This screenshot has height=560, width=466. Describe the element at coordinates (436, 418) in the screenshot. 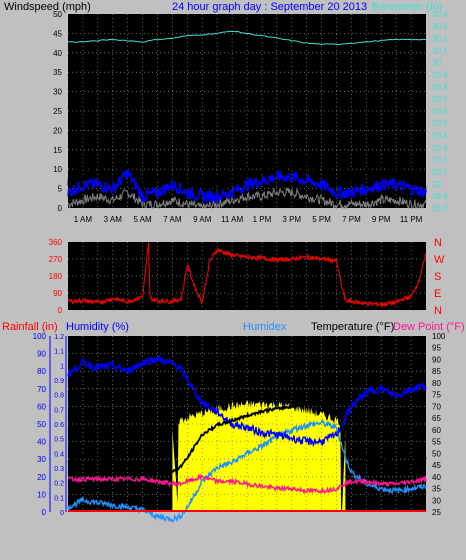

I see `temperature-y-tick-label: 65` at that location.